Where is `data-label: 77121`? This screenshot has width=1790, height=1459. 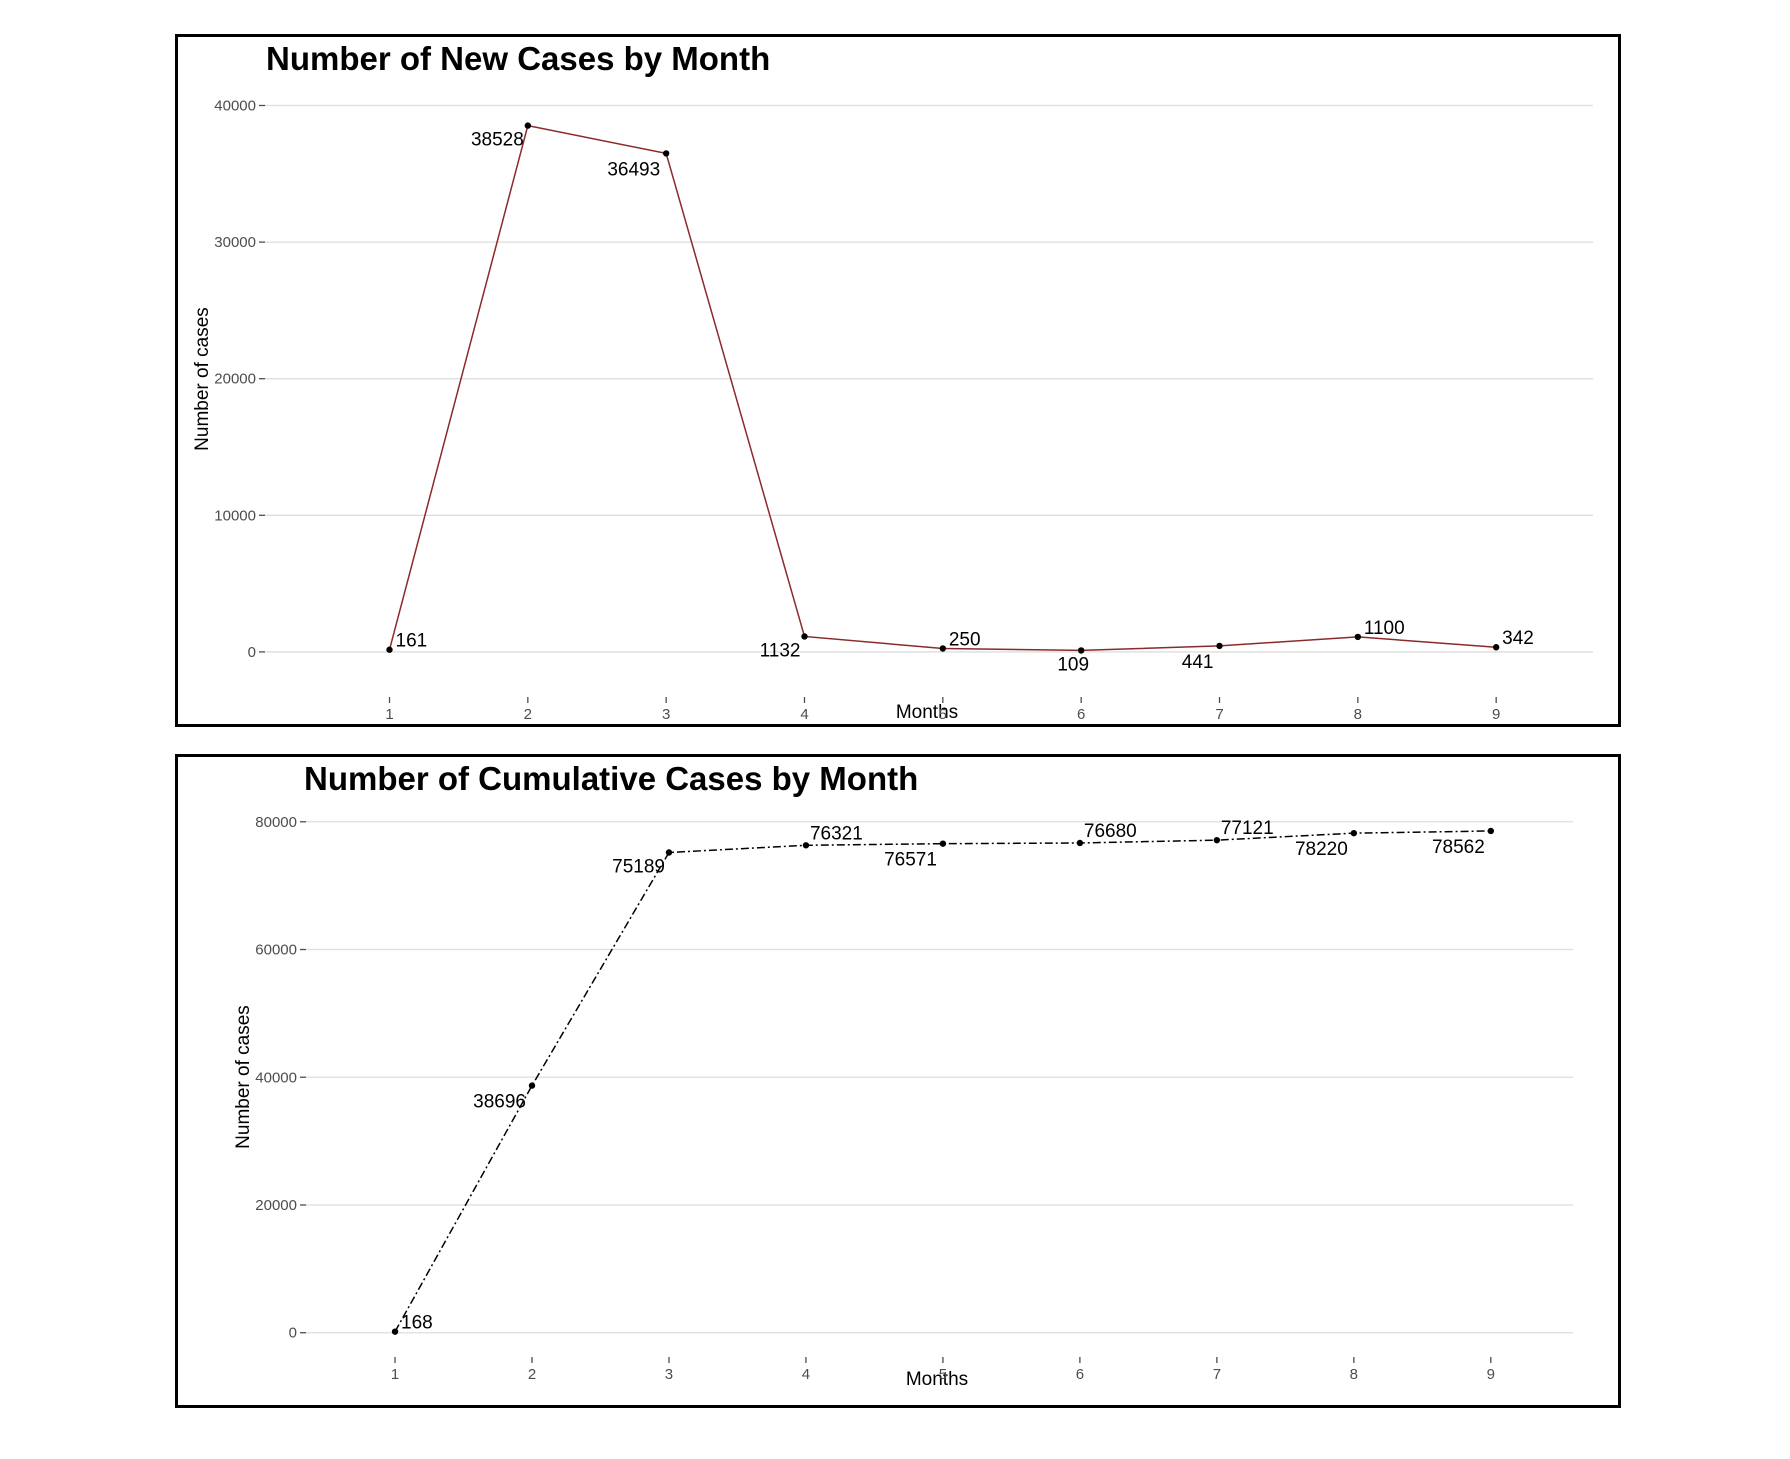 data-label: 77121 is located at coordinates (1247, 828).